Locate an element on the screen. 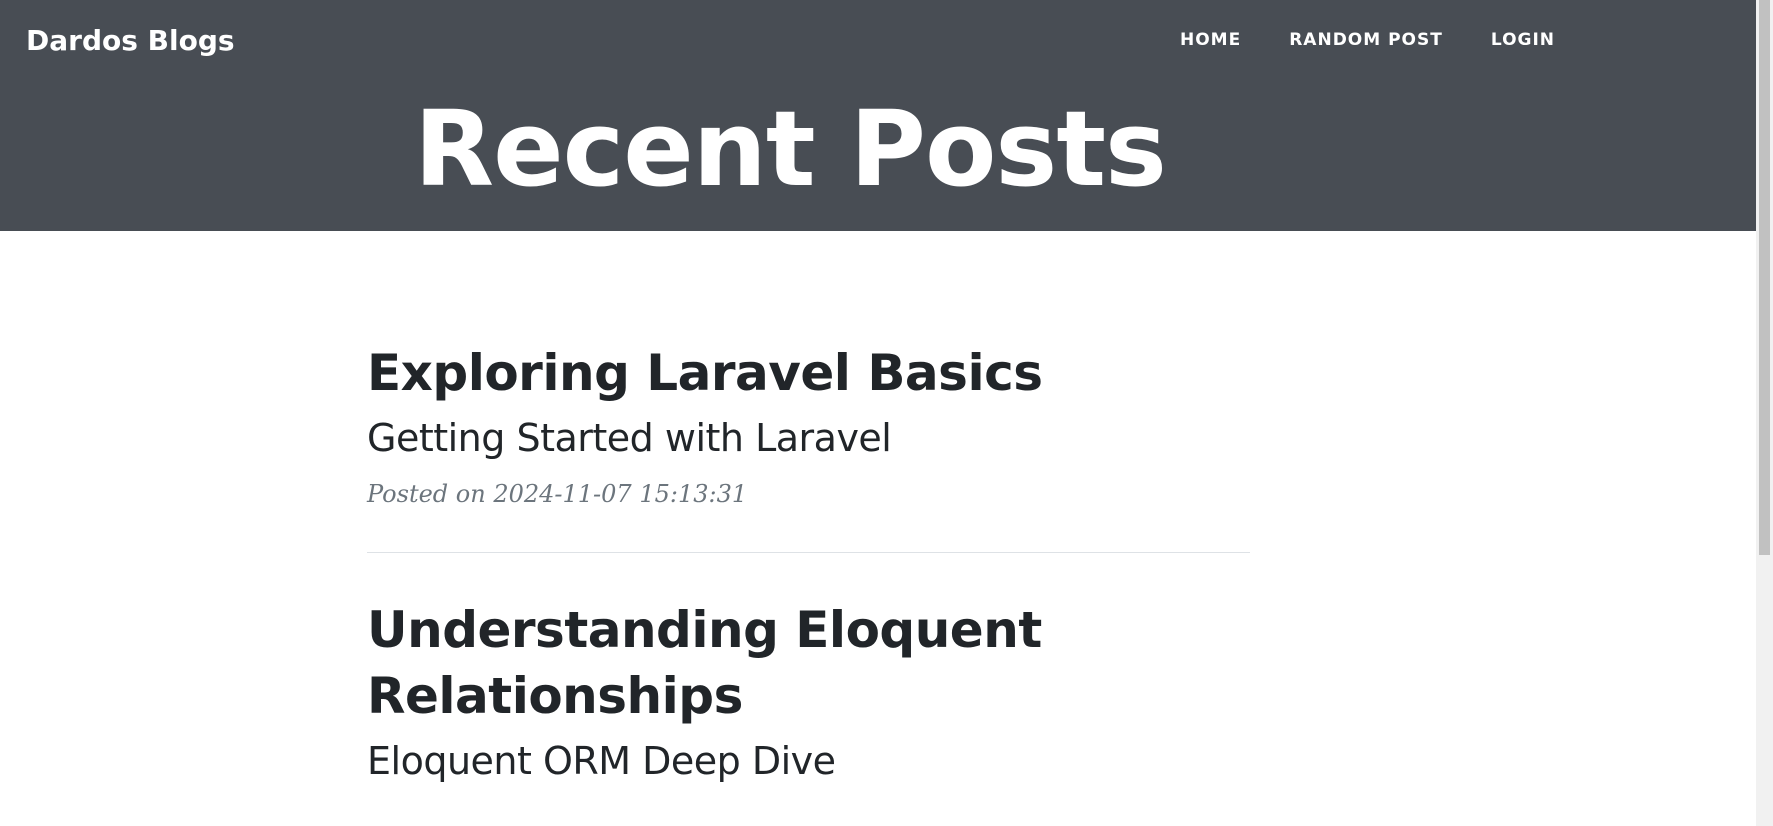  main-nav: HOME RANDOM POST LOGIN is located at coordinates (1391, 40).